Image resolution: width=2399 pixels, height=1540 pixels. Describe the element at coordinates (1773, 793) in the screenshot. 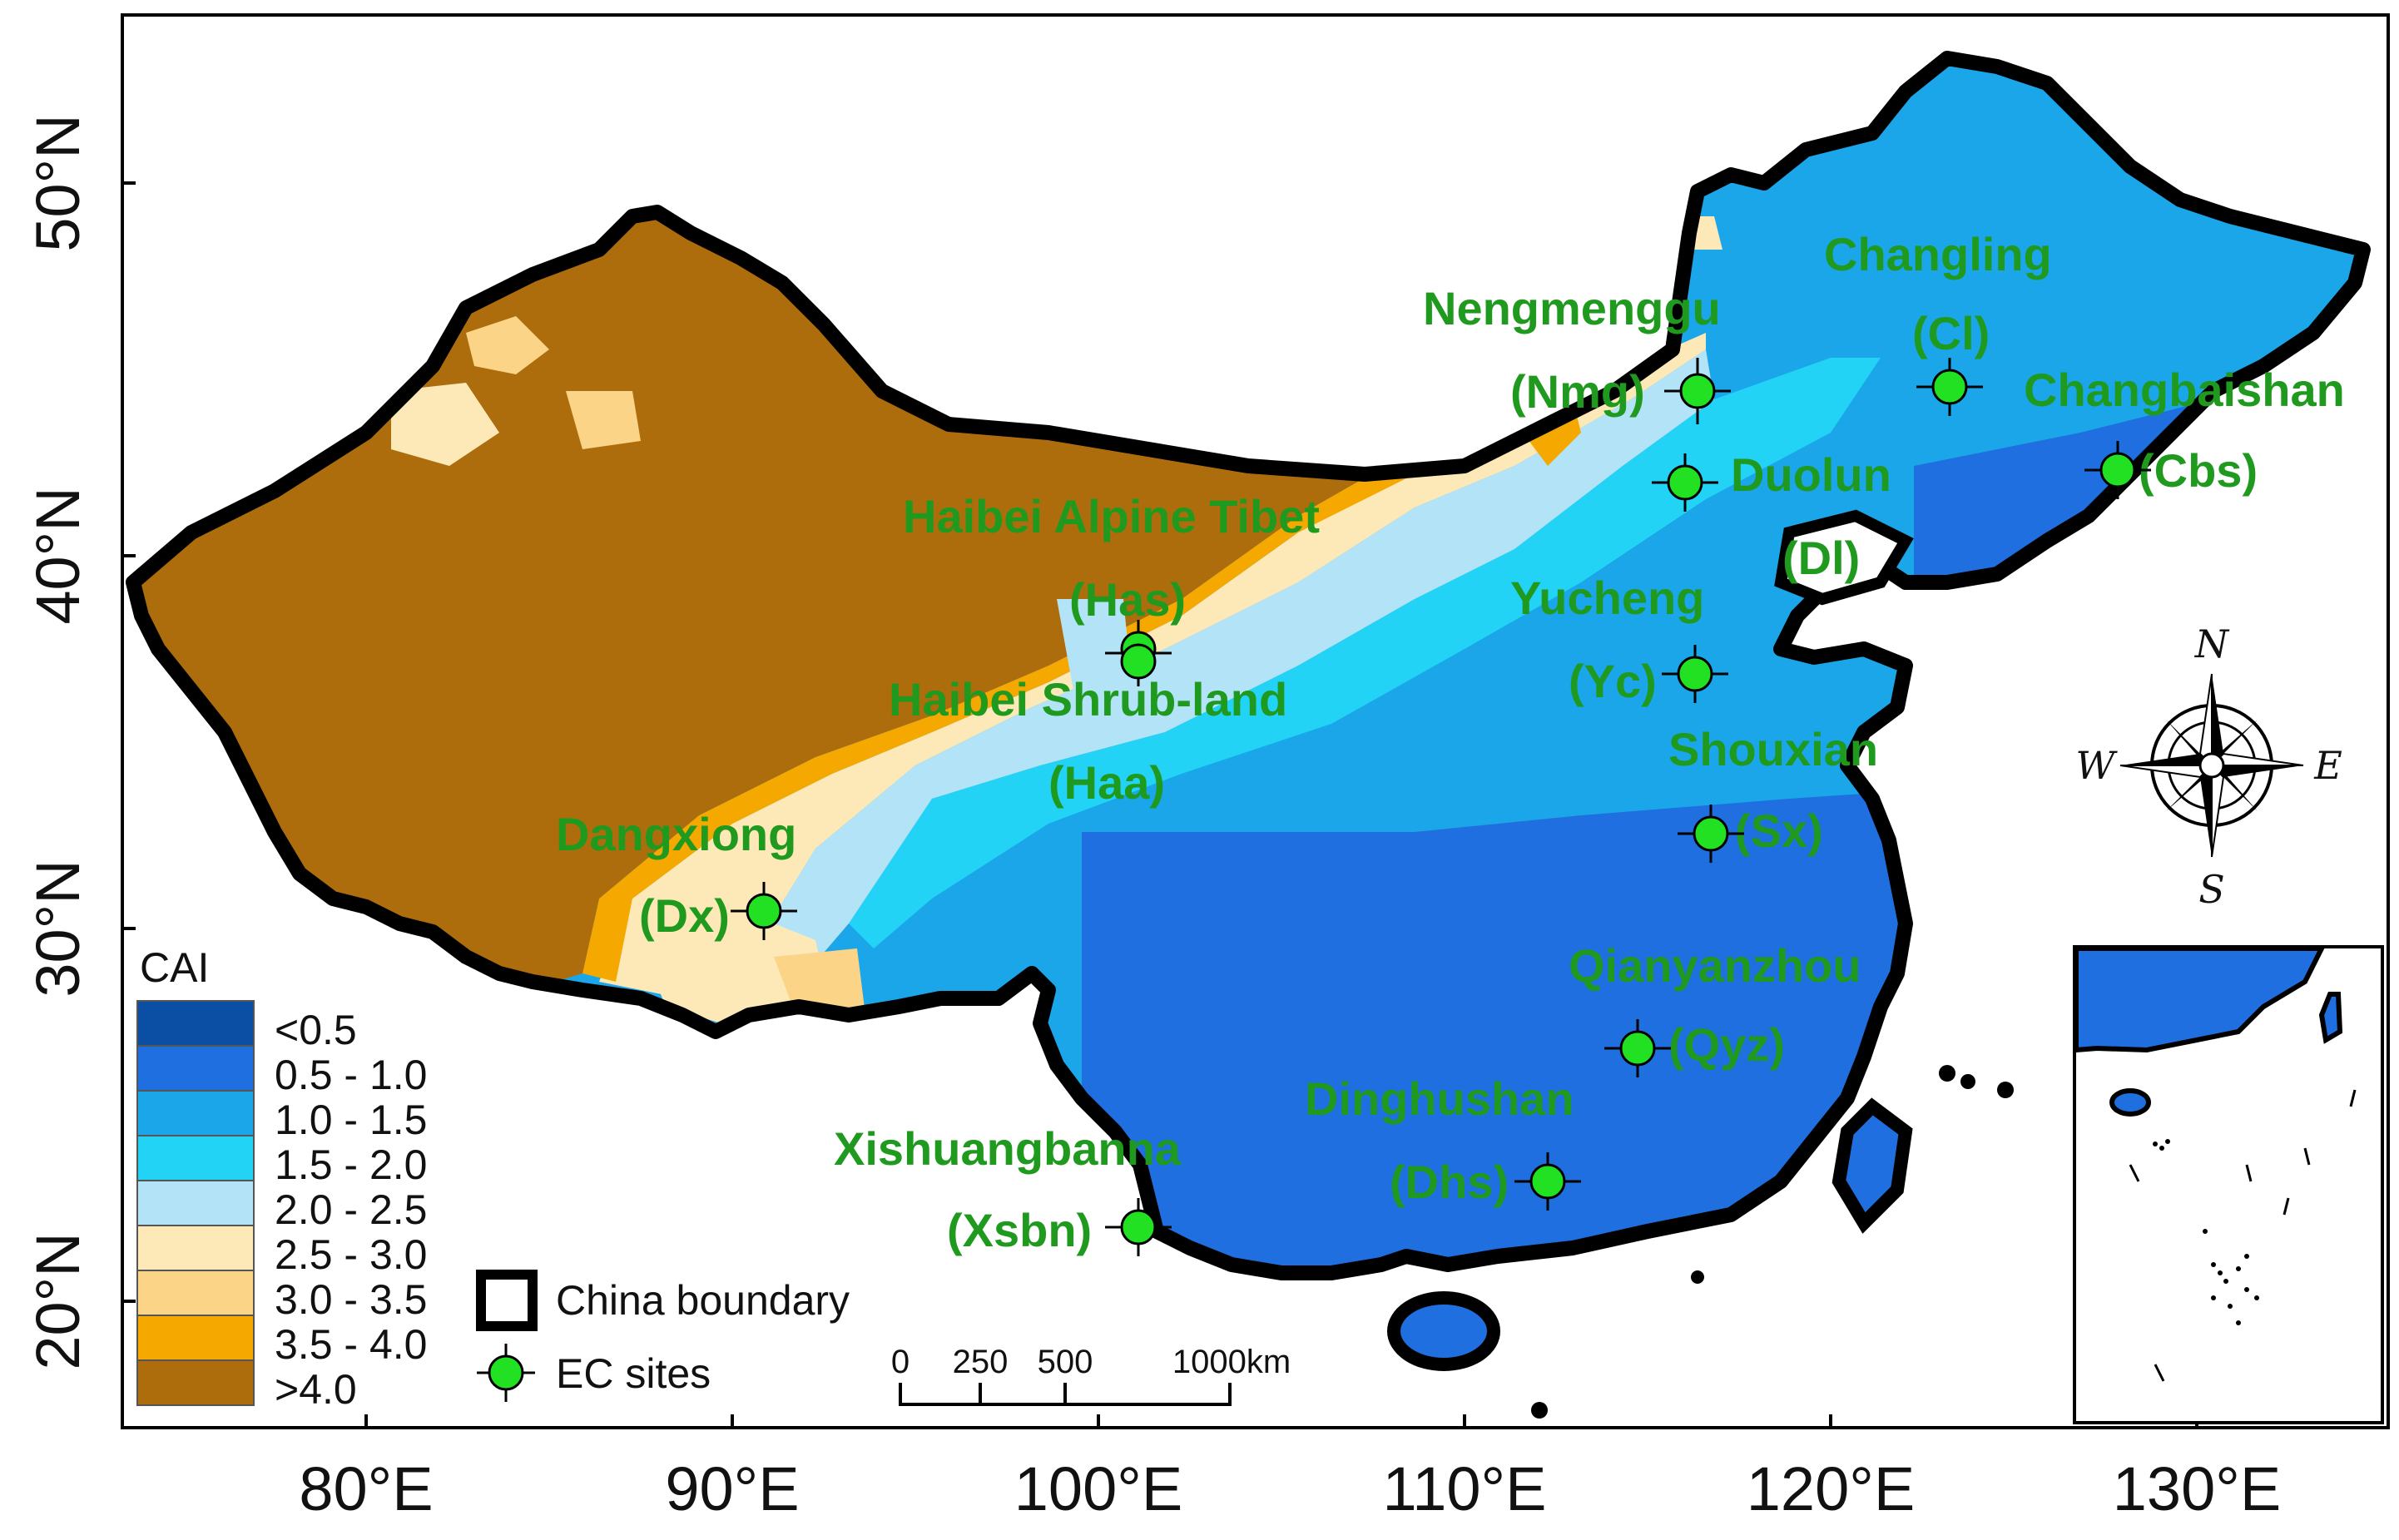

I see `site-sx: Shouxian (Sx)` at that location.